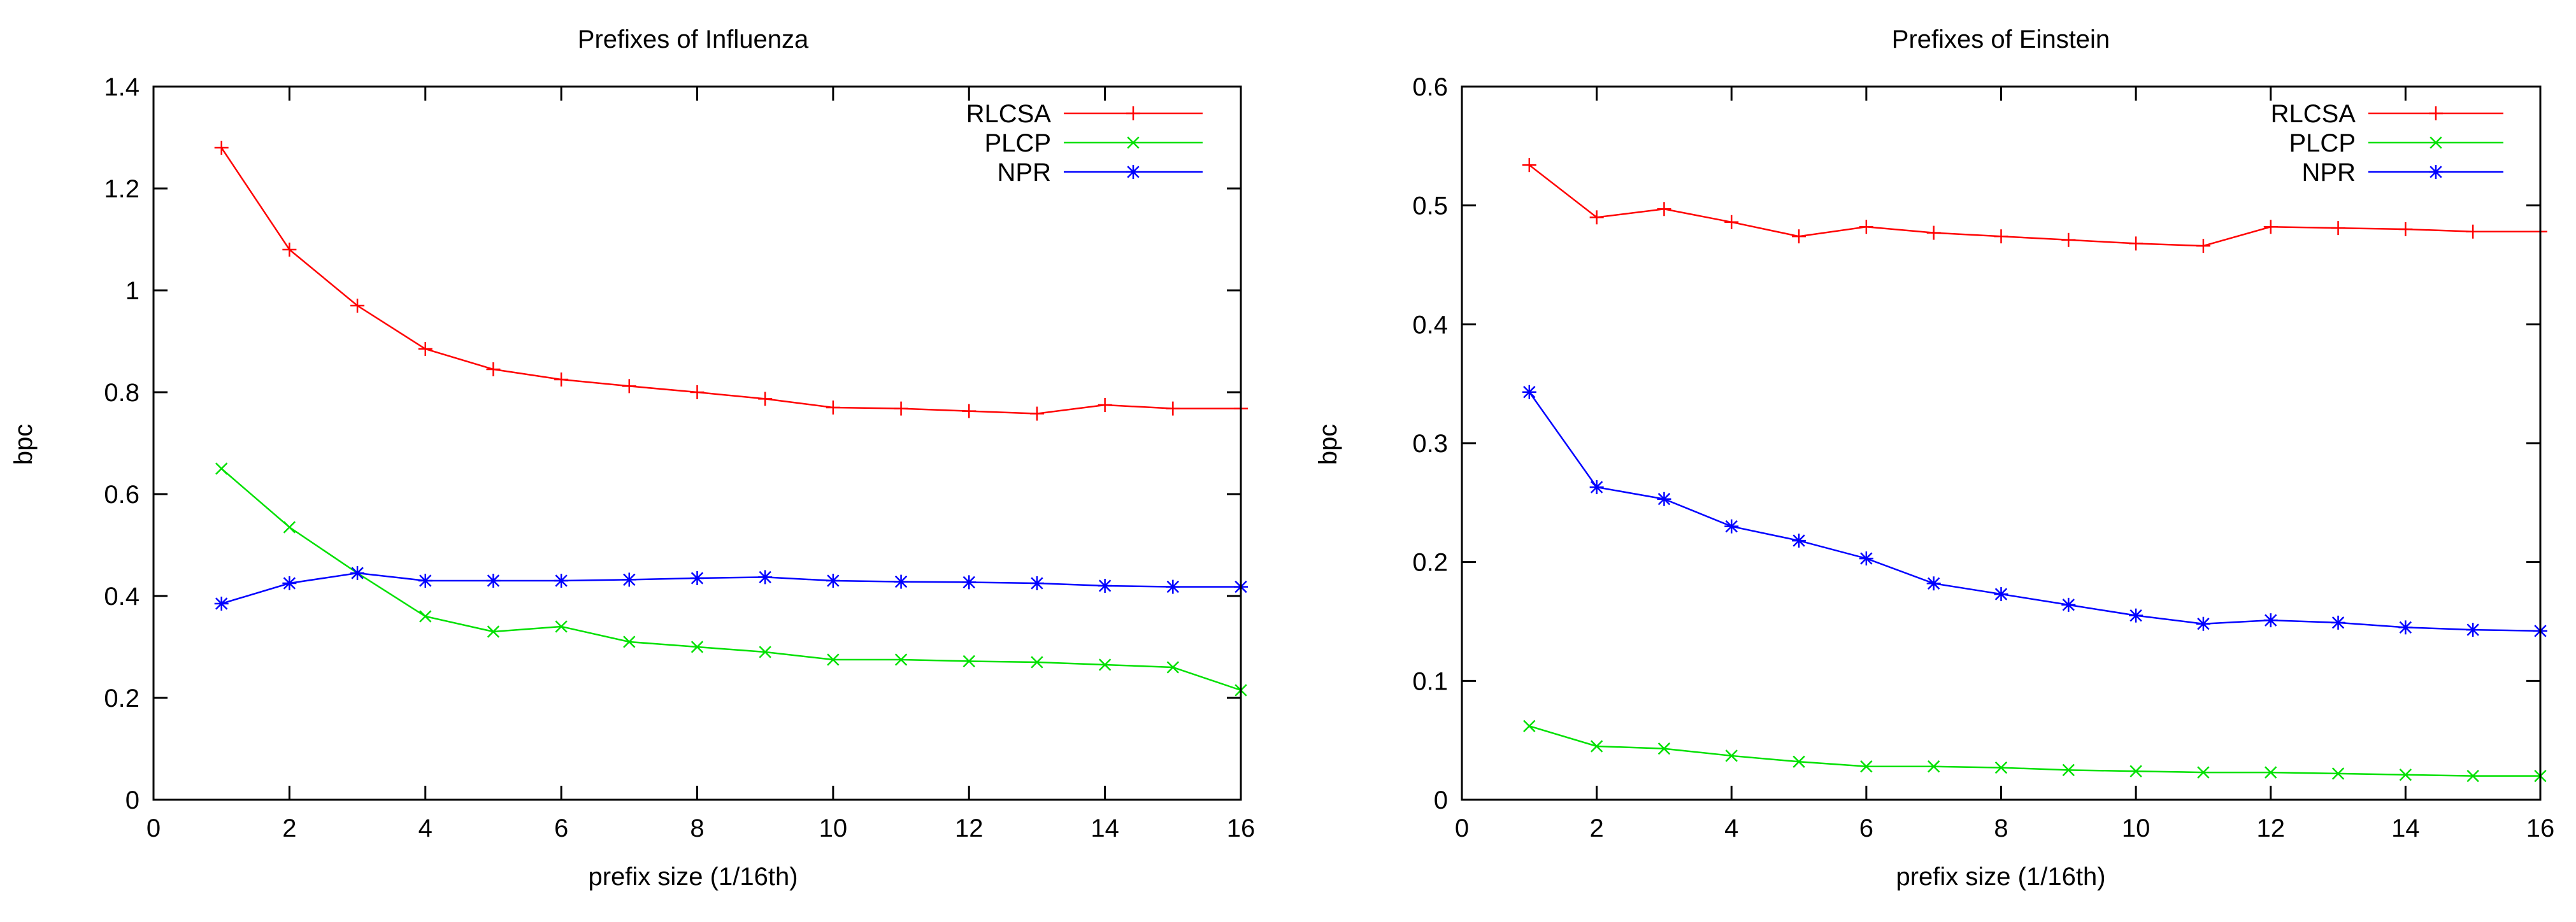  What do you see at coordinates (1134, 142) in the screenshot?
I see `legend-marker-plcp` at bounding box center [1134, 142].